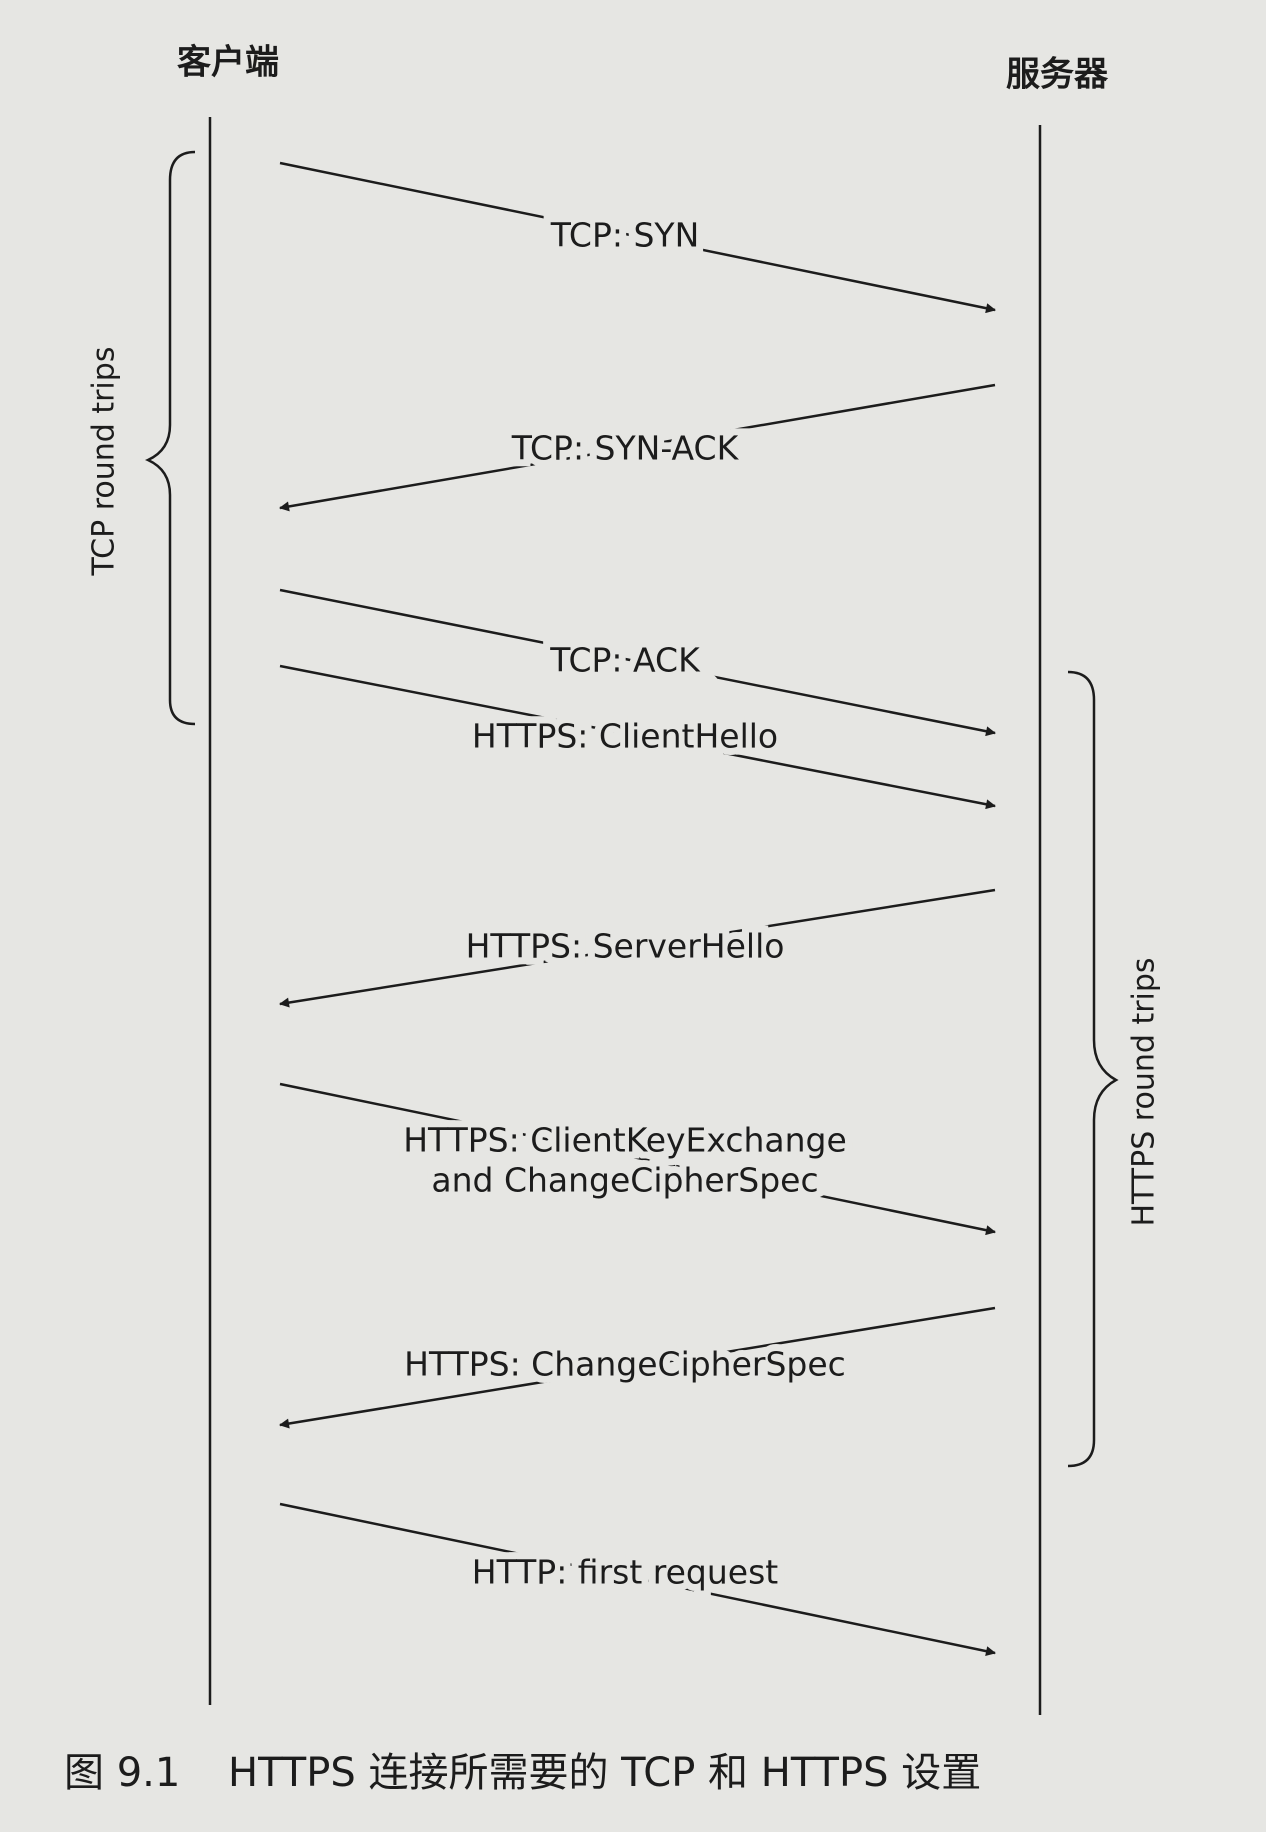 This screenshot has width=1266, height=1832. What do you see at coordinates (625, 946) in the screenshot?
I see `message-label: HTTPS: ServerHello` at bounding box center [625, 946].